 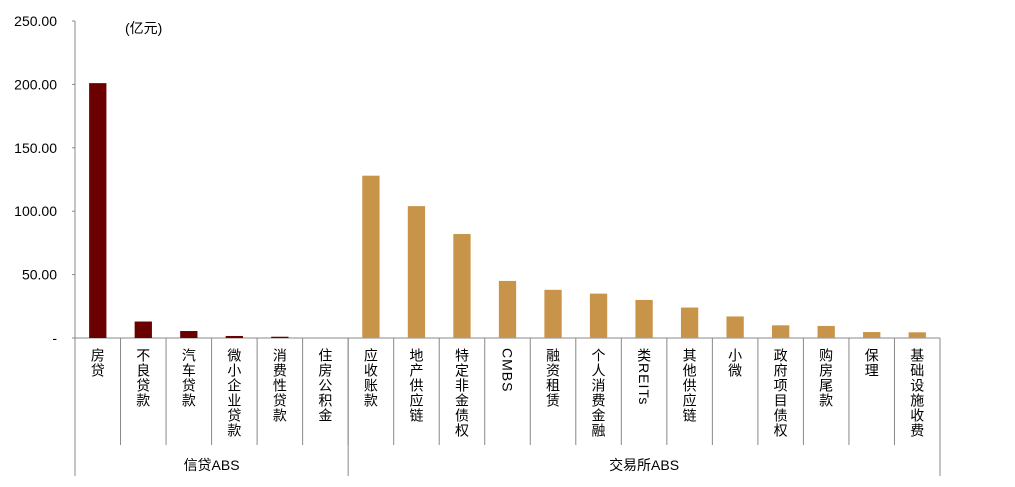 I want to click on x-tick-label: CMBS, so click(x=508, y=370).